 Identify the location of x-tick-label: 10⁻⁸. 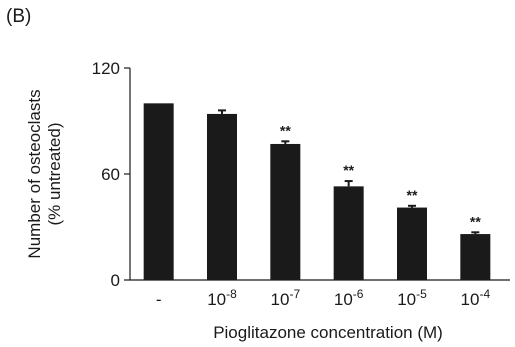
(222, 298).